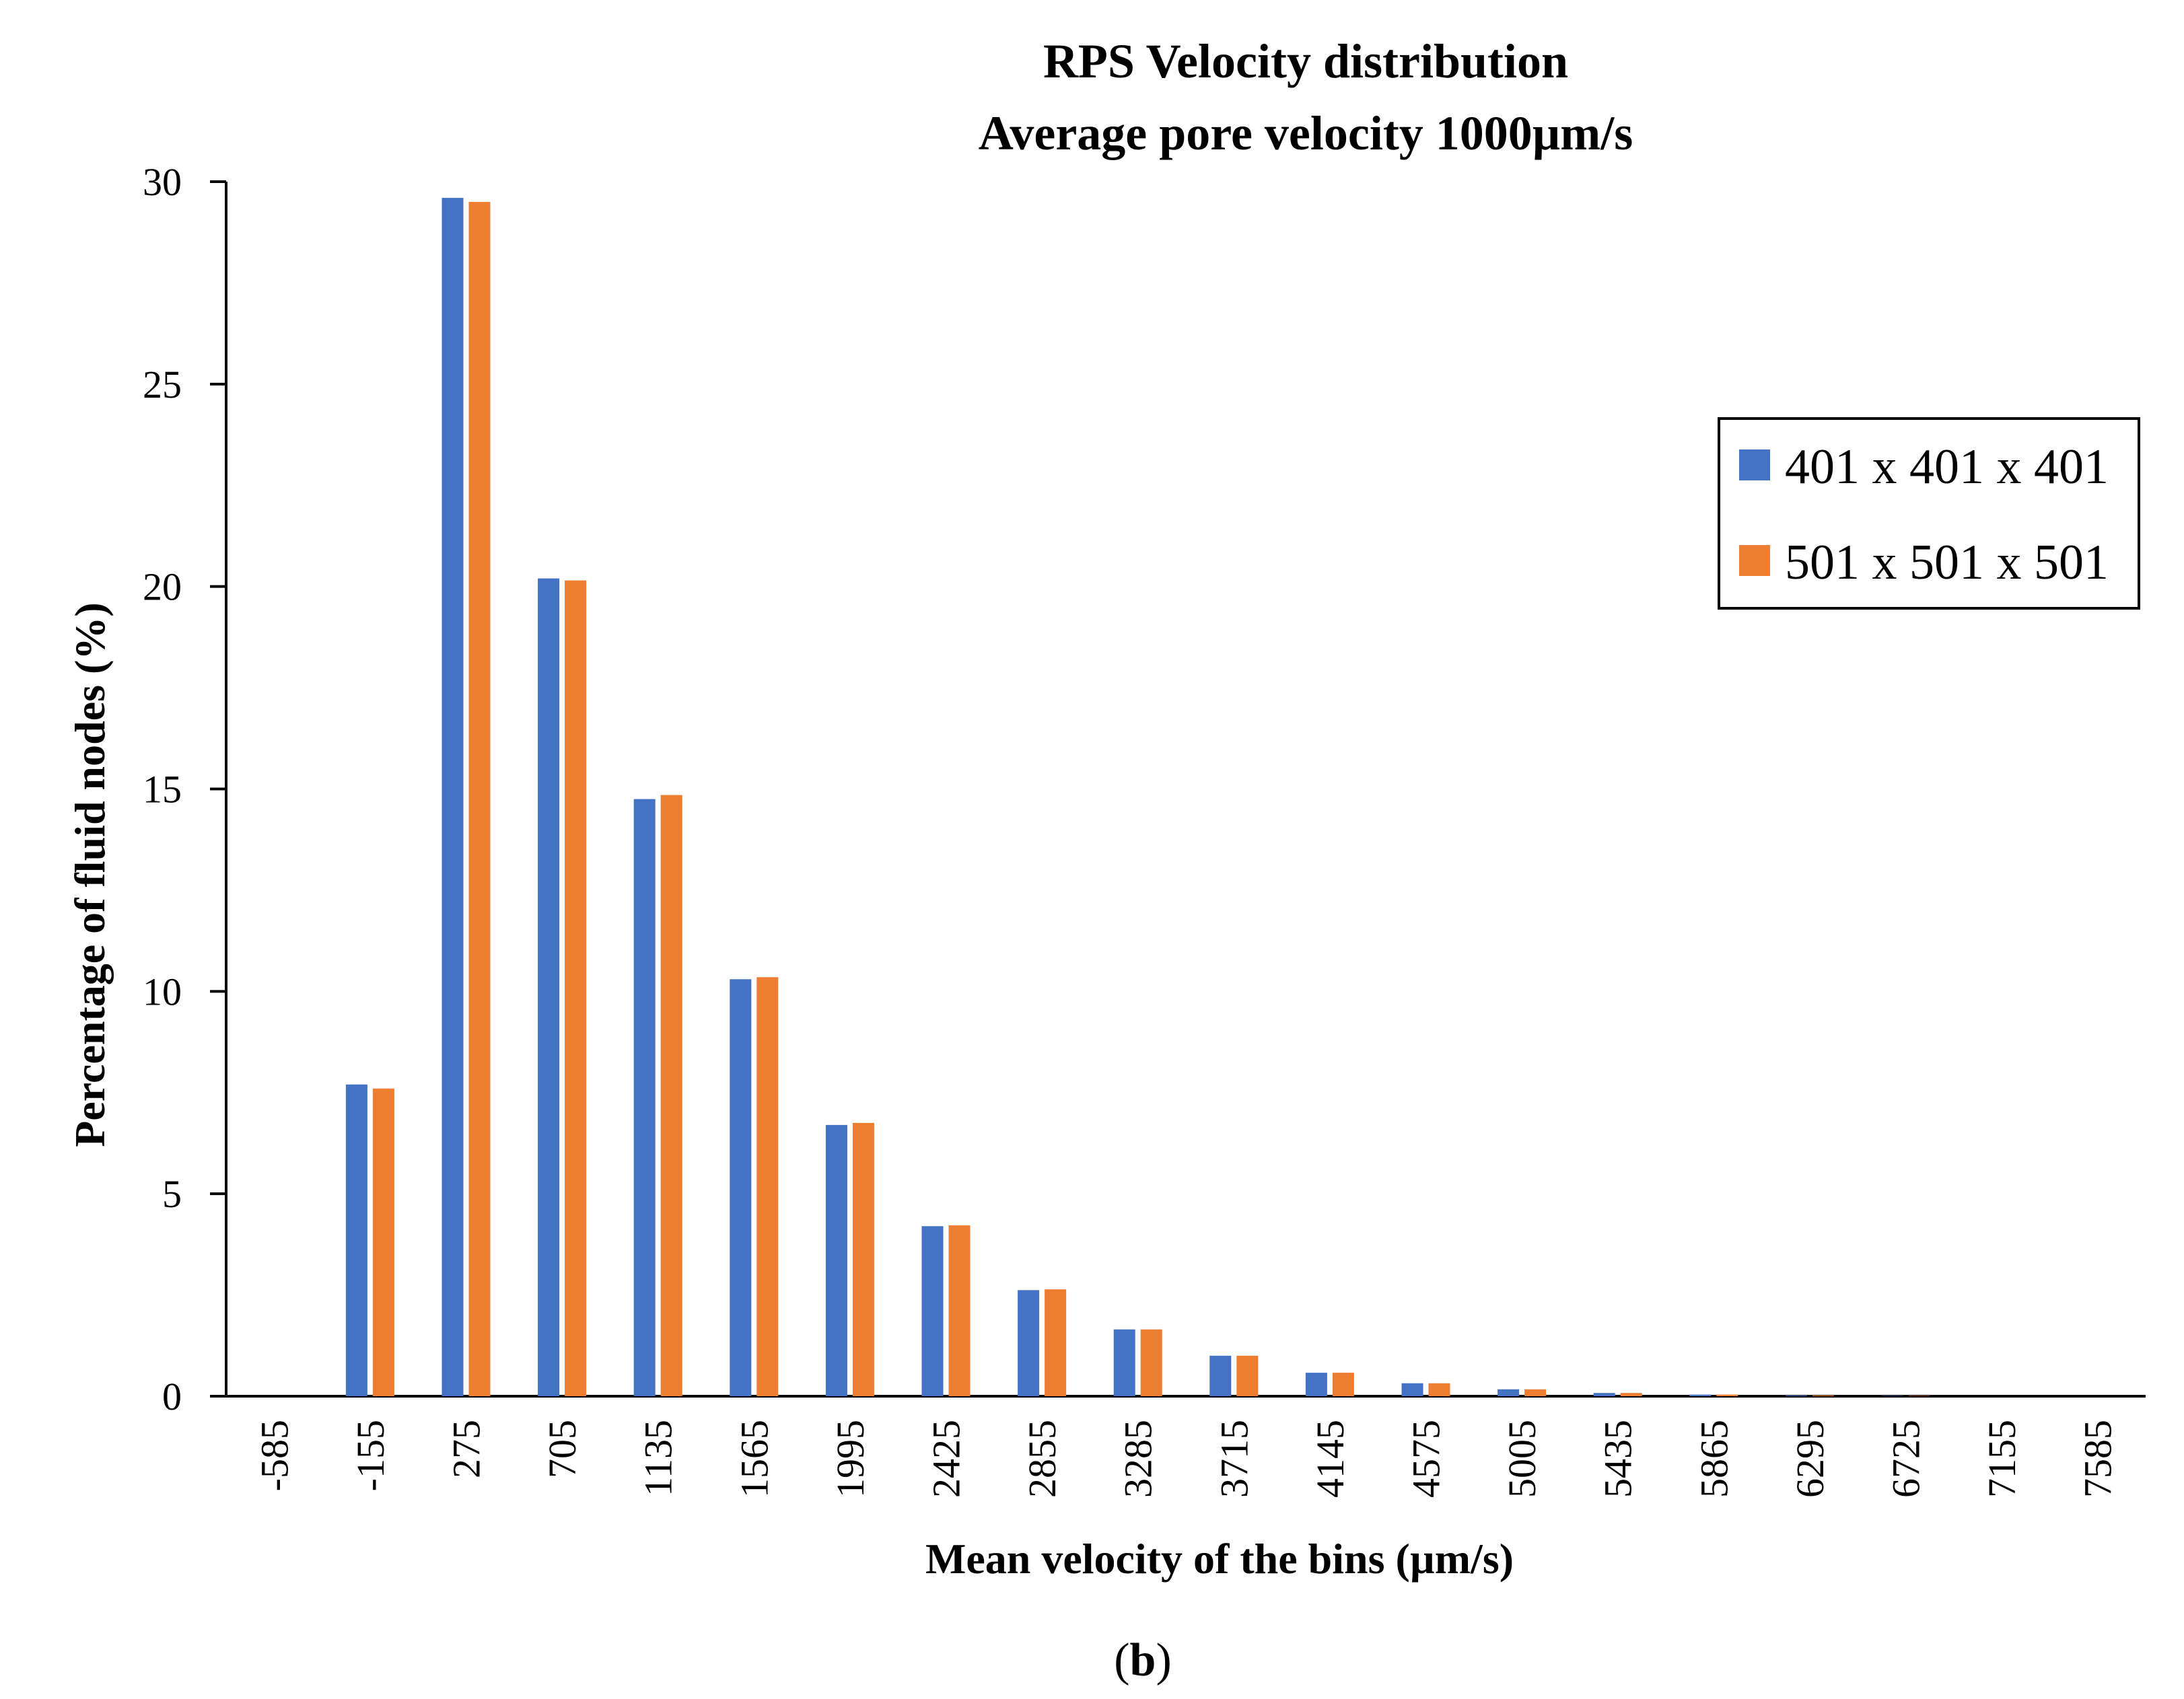  What do you see at coordinates (1906, 1459) in the screenshot?
I see `x-tick-label: 6725` at bounding box center [1906, 1459].